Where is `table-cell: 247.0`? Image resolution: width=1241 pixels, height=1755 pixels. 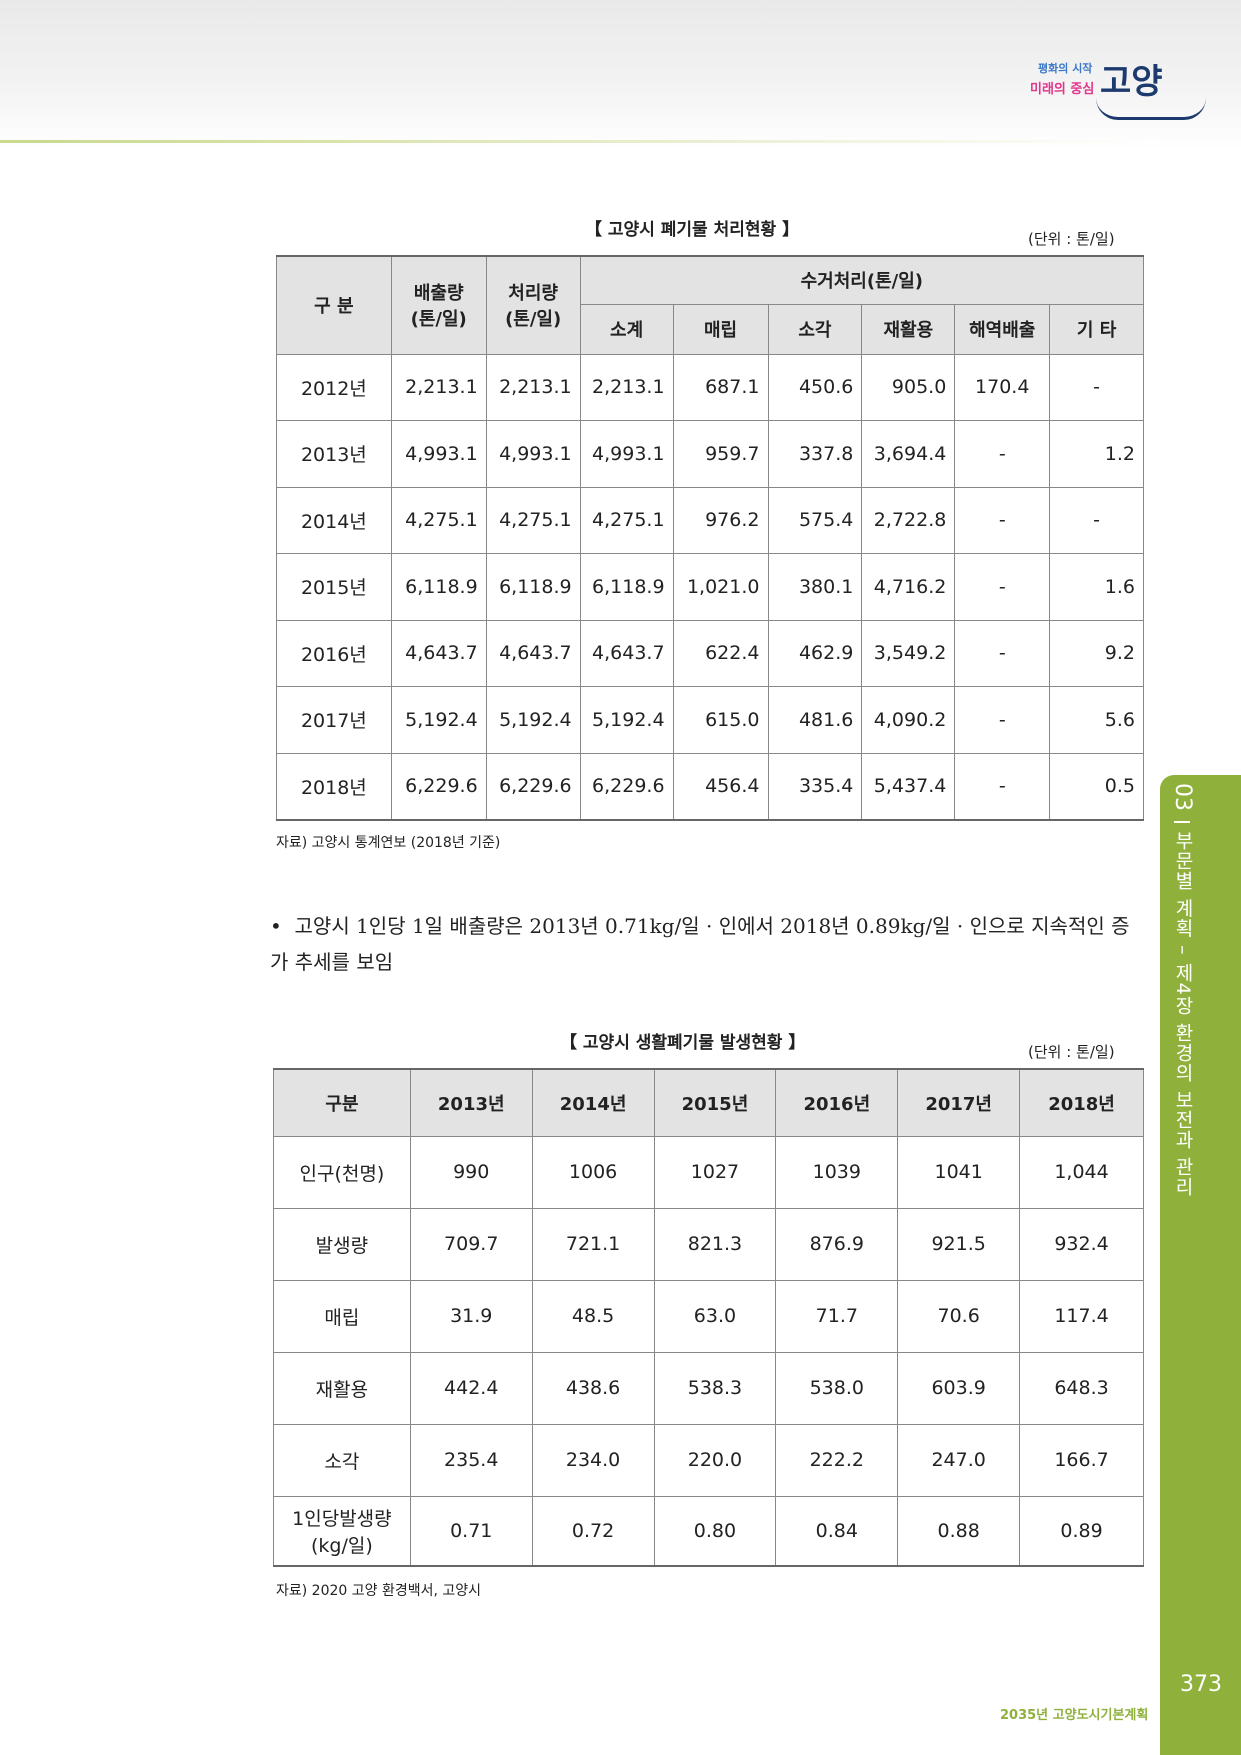
table-cell: 247.0 is located at coordinates (959, 1460).